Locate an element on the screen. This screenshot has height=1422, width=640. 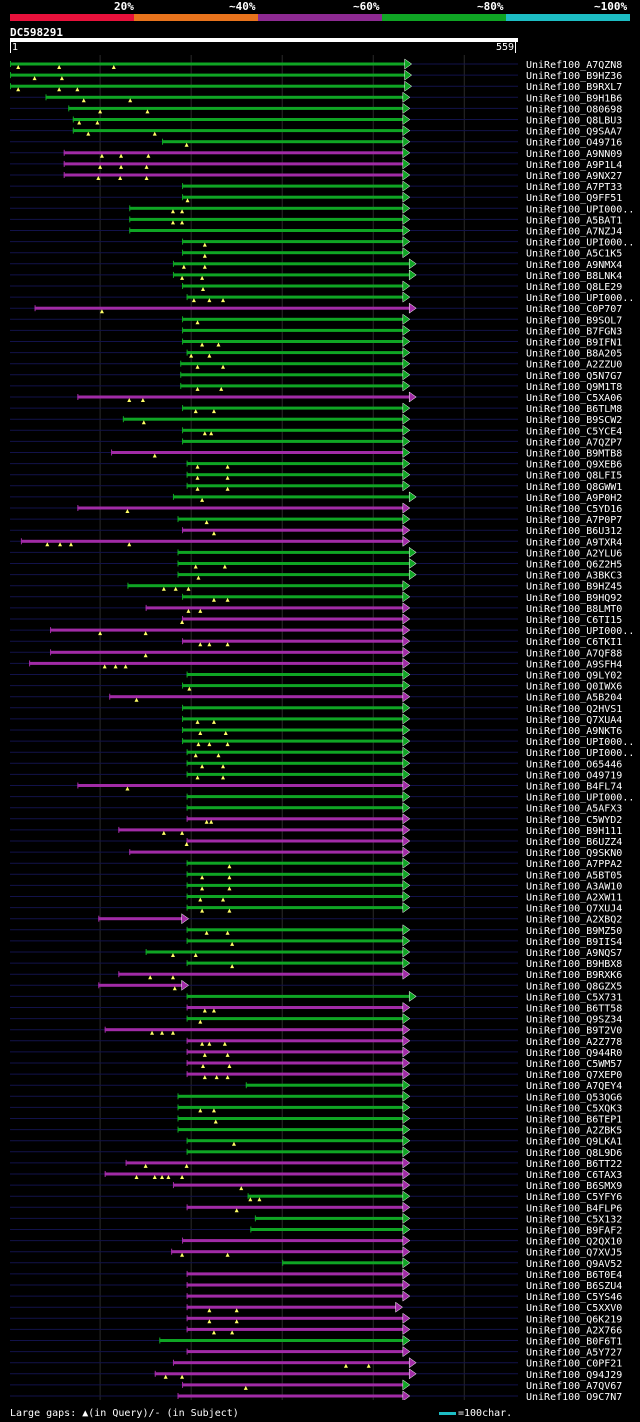
hit-label: UniRef100_Q8GWW1 is located at coordinates (574, 487).